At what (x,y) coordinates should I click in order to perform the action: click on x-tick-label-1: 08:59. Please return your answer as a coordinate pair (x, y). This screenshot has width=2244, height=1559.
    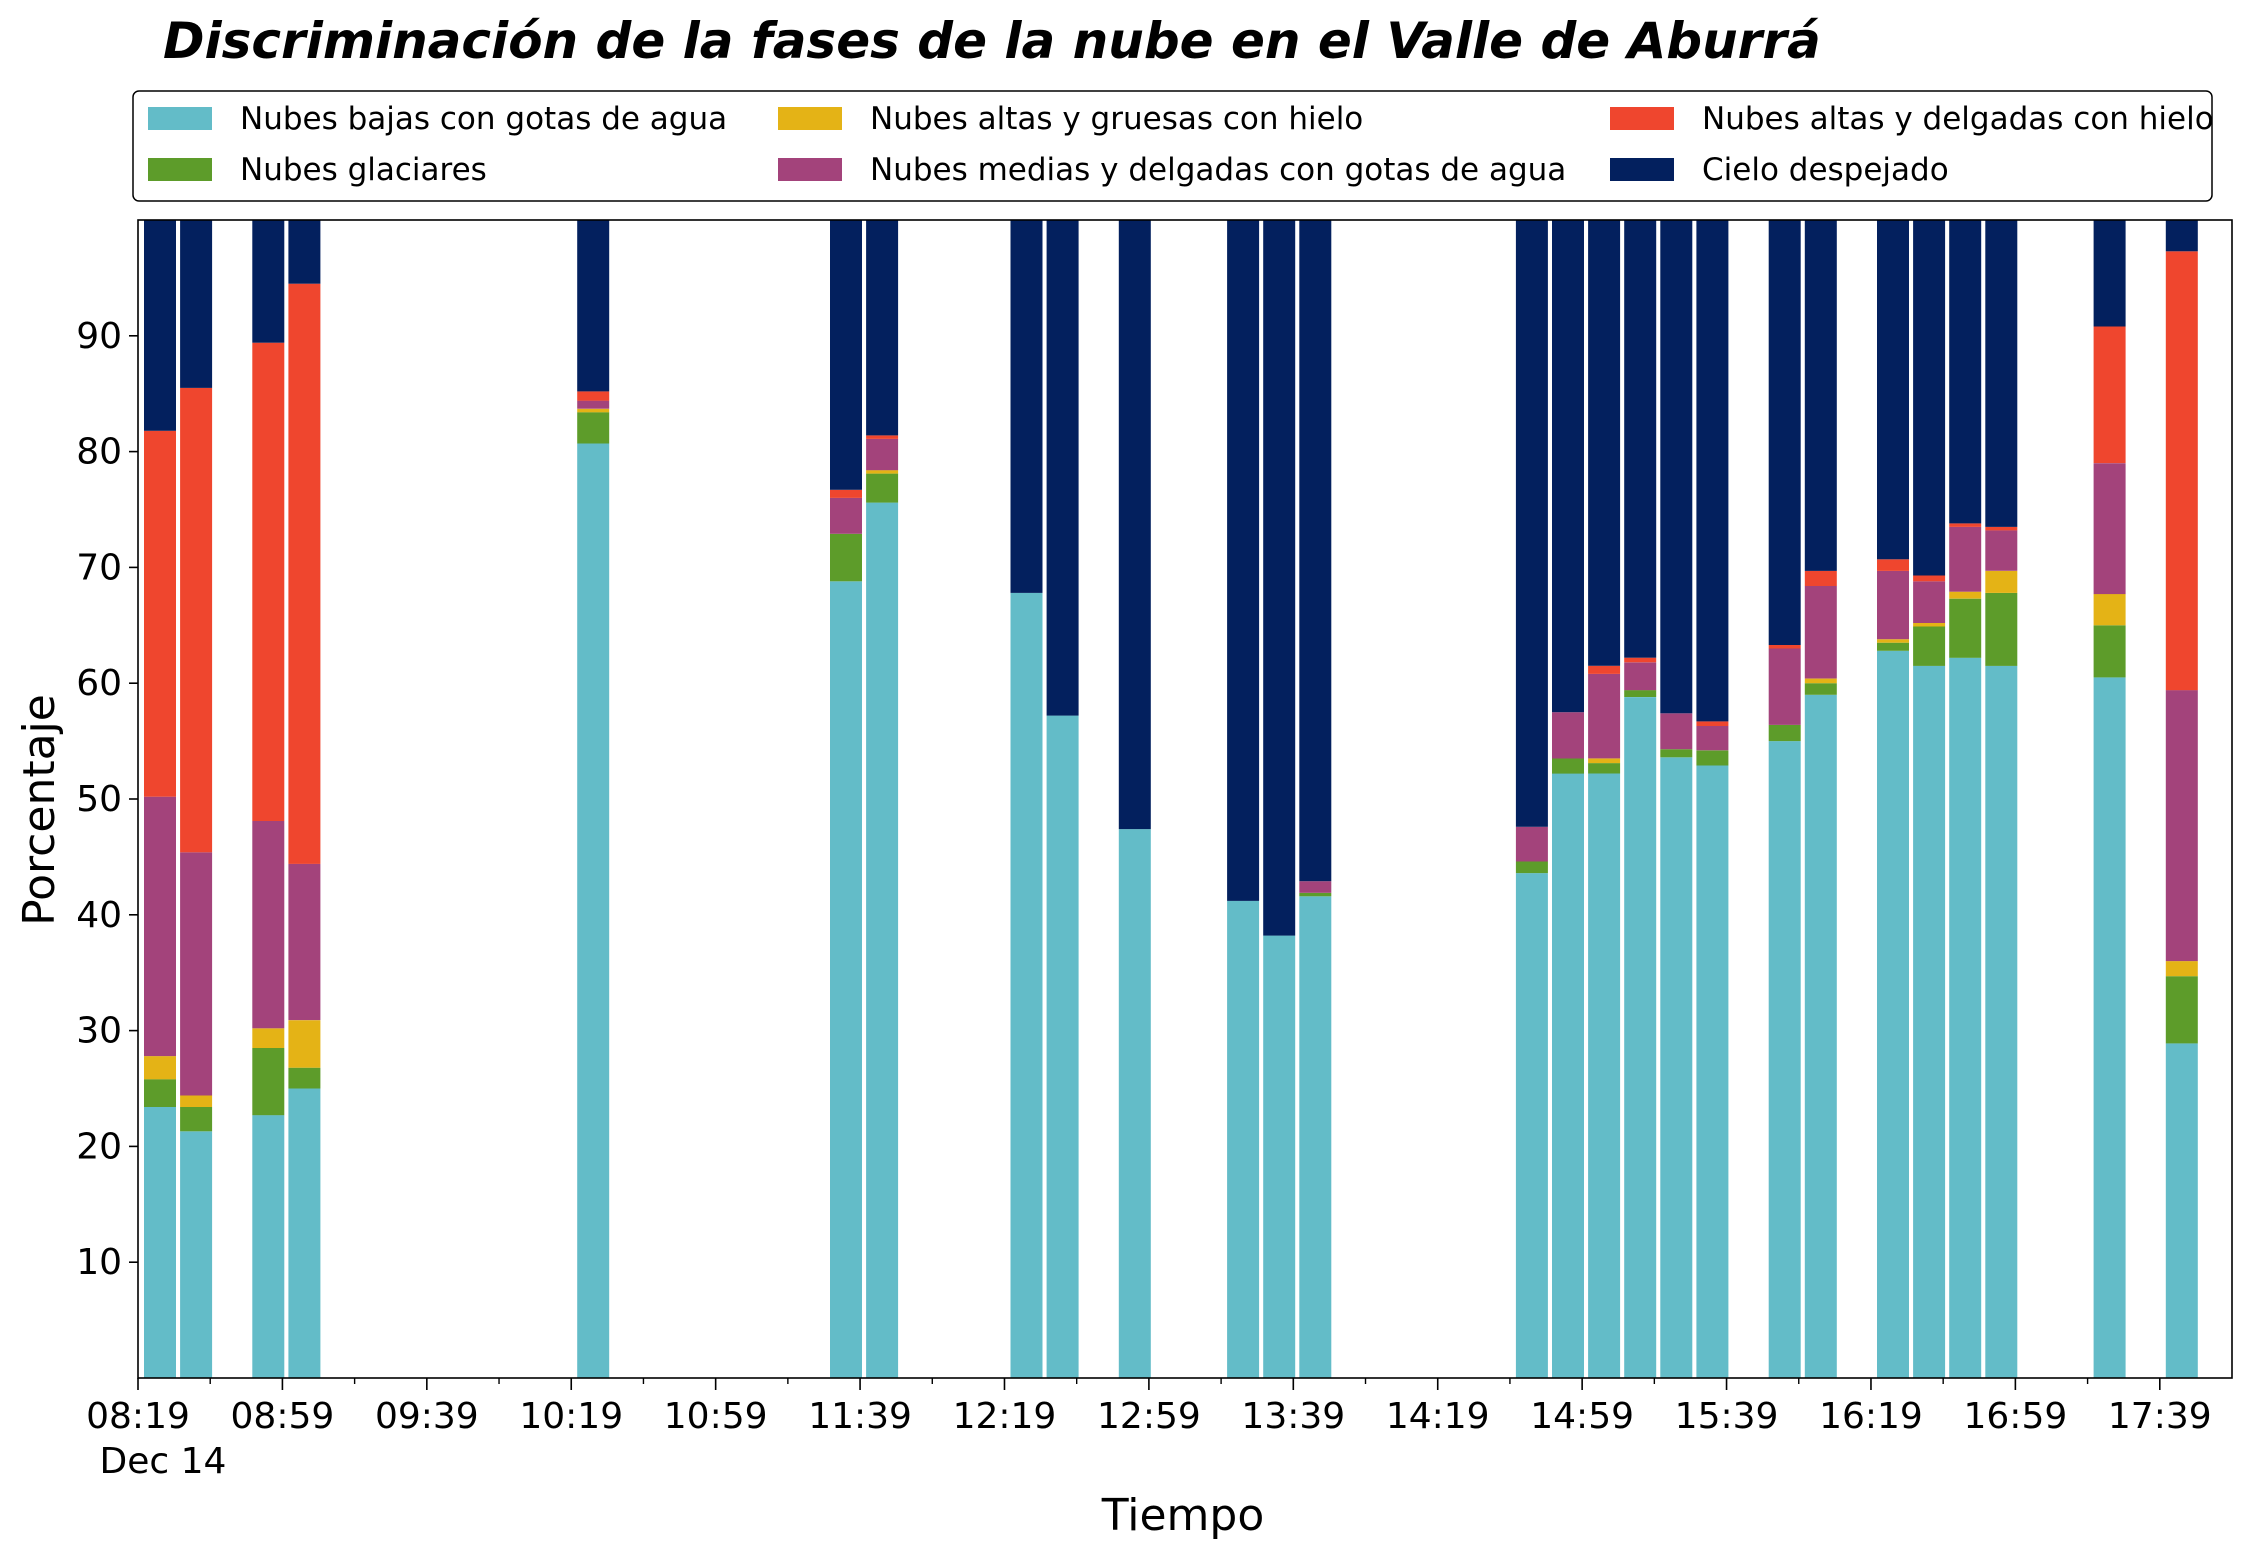
    Looking at the image, I should click on (283, 1416).